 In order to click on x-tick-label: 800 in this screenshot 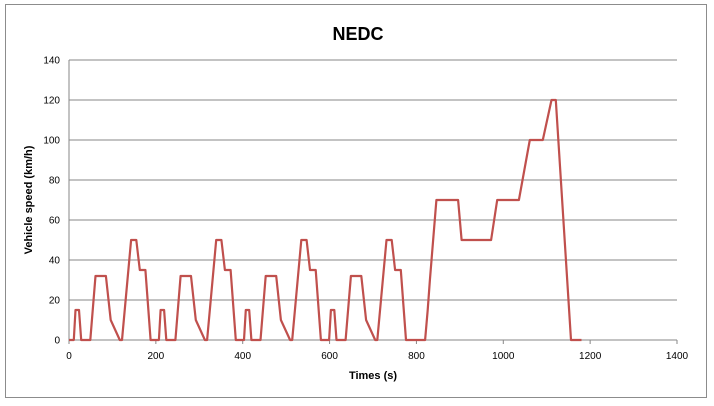, I will do `click(416, 356)`.